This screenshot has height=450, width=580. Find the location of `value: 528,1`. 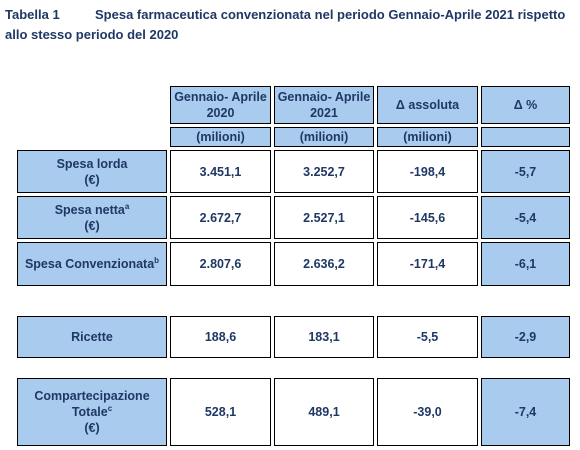

value: 528,1 is located at coordinates (220, 412).